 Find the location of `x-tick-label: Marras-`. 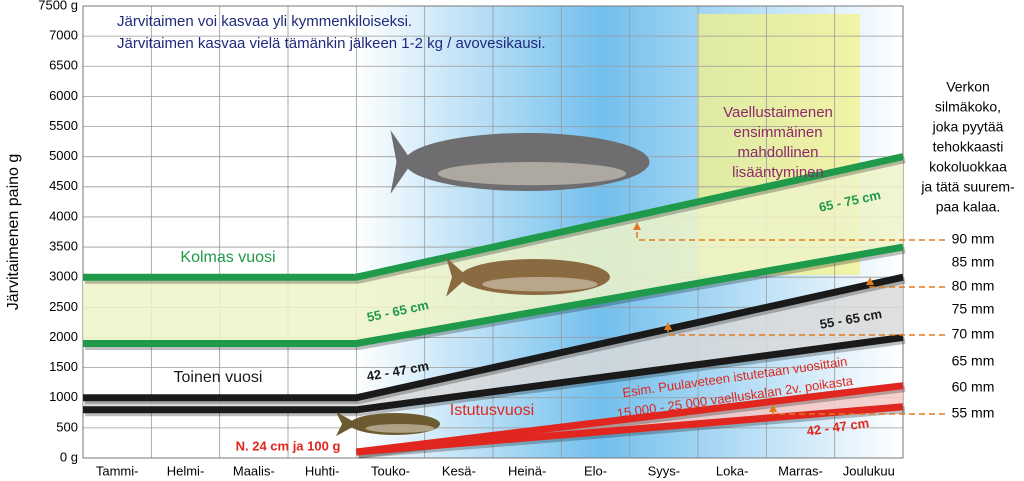

x-tick-label: Marras- is located at coordinates (800, 470).